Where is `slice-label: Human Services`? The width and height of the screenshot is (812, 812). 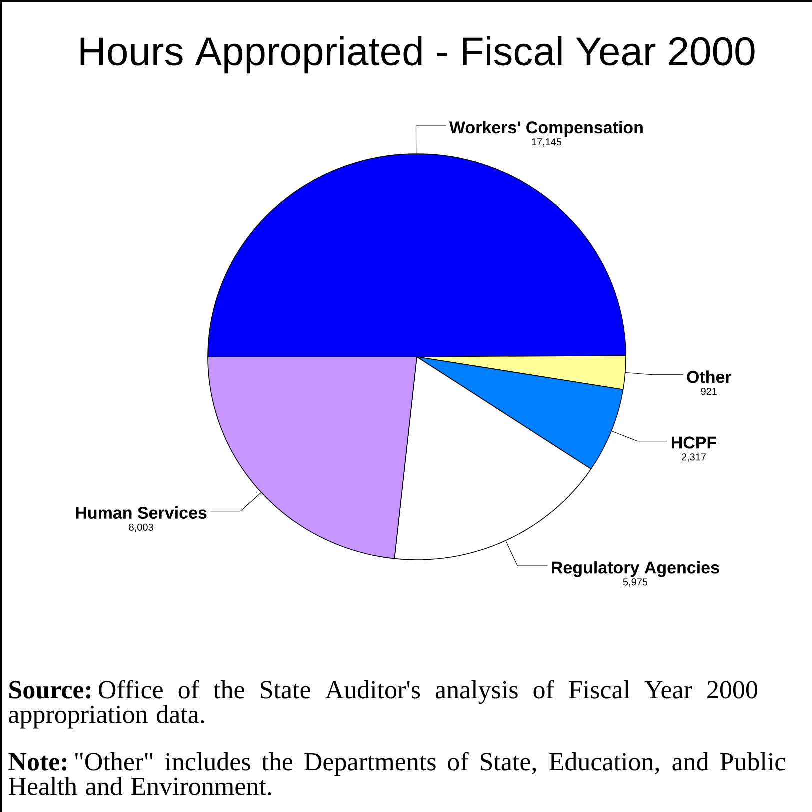 slice-label: Human Services is located at coordinates (141, 513).